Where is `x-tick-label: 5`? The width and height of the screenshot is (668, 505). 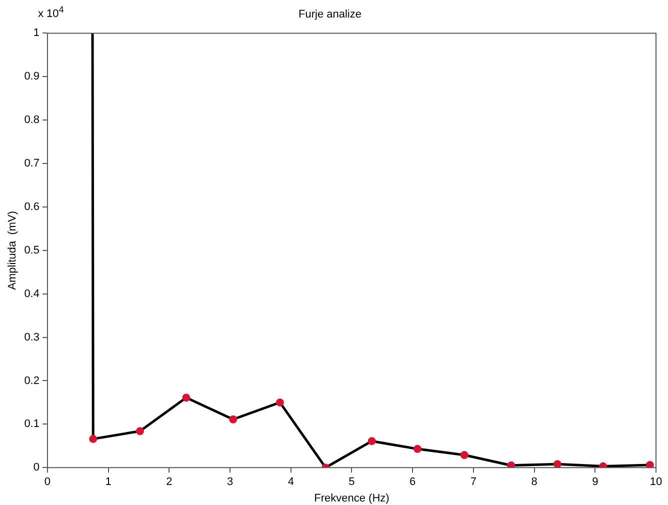
x-tick-label: 5 is located at coordinates (351, 482).